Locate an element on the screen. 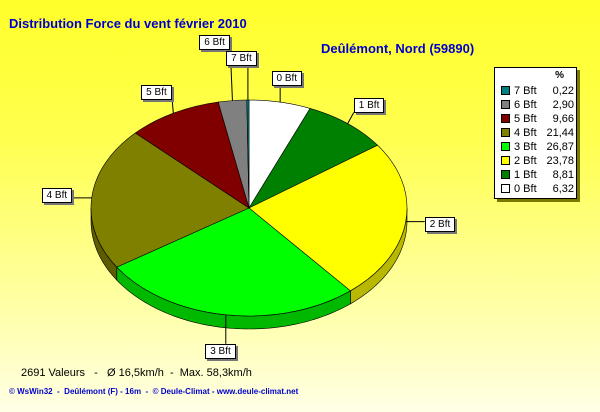 This screenshot has width=600, height=412. slice-label: 7 Bft is located at coordinates (241, 58).